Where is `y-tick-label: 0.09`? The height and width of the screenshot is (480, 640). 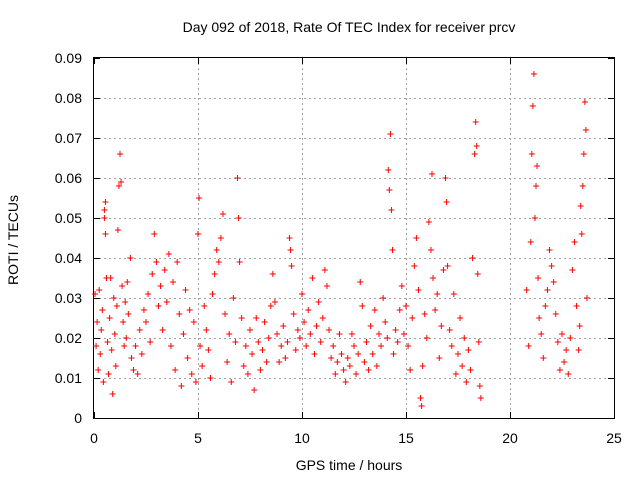
y-tick-label: 0.09 is located at coordinates (68, 58).